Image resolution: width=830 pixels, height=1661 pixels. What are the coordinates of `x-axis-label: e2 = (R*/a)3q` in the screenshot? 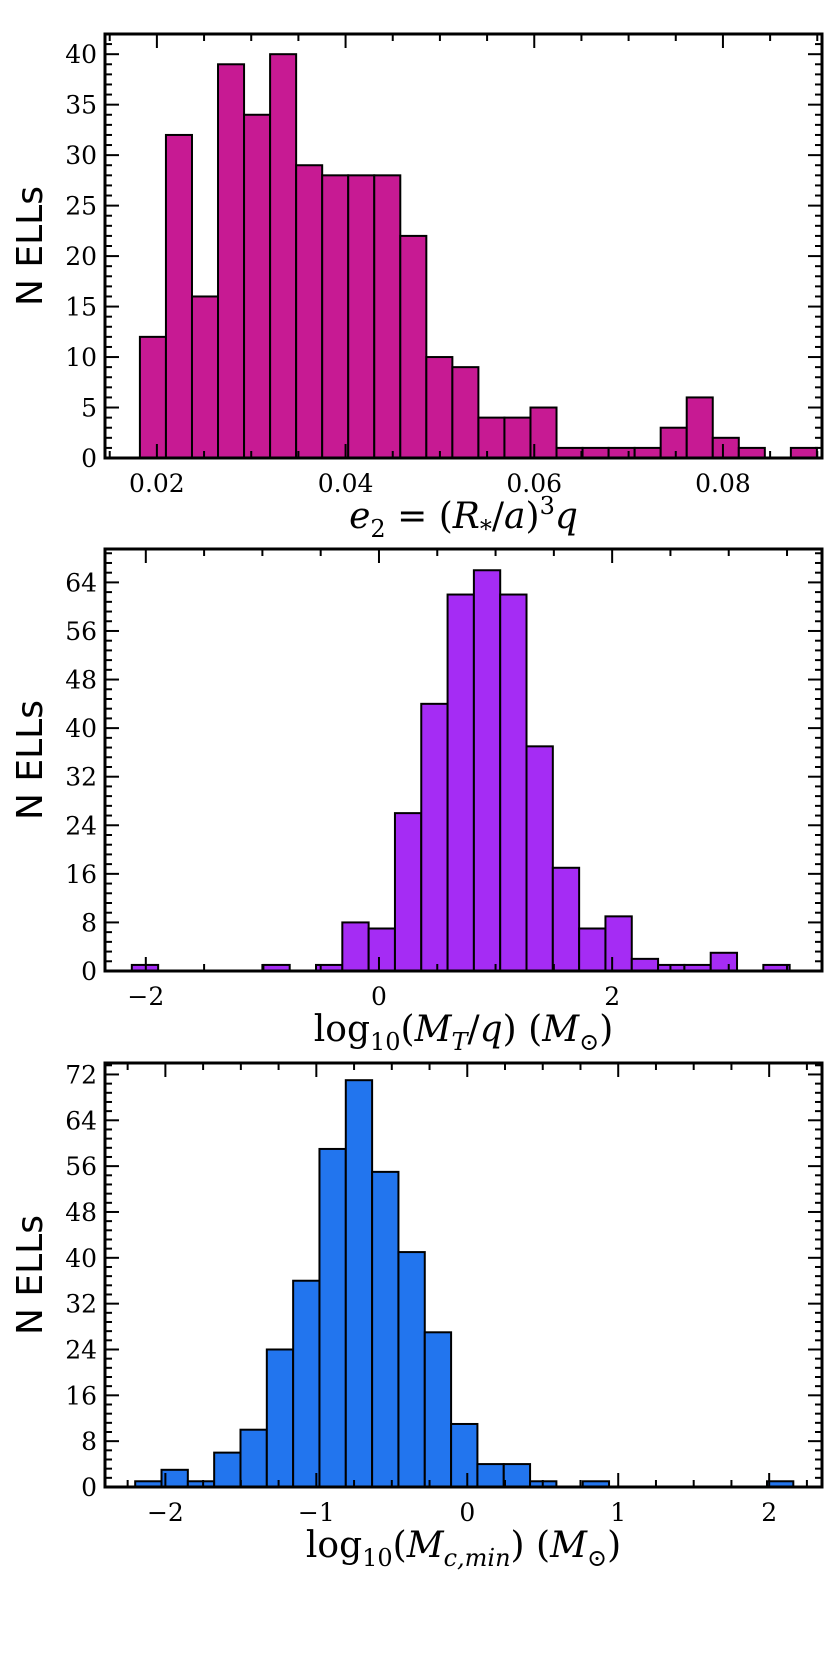 It's located at (463, 517).